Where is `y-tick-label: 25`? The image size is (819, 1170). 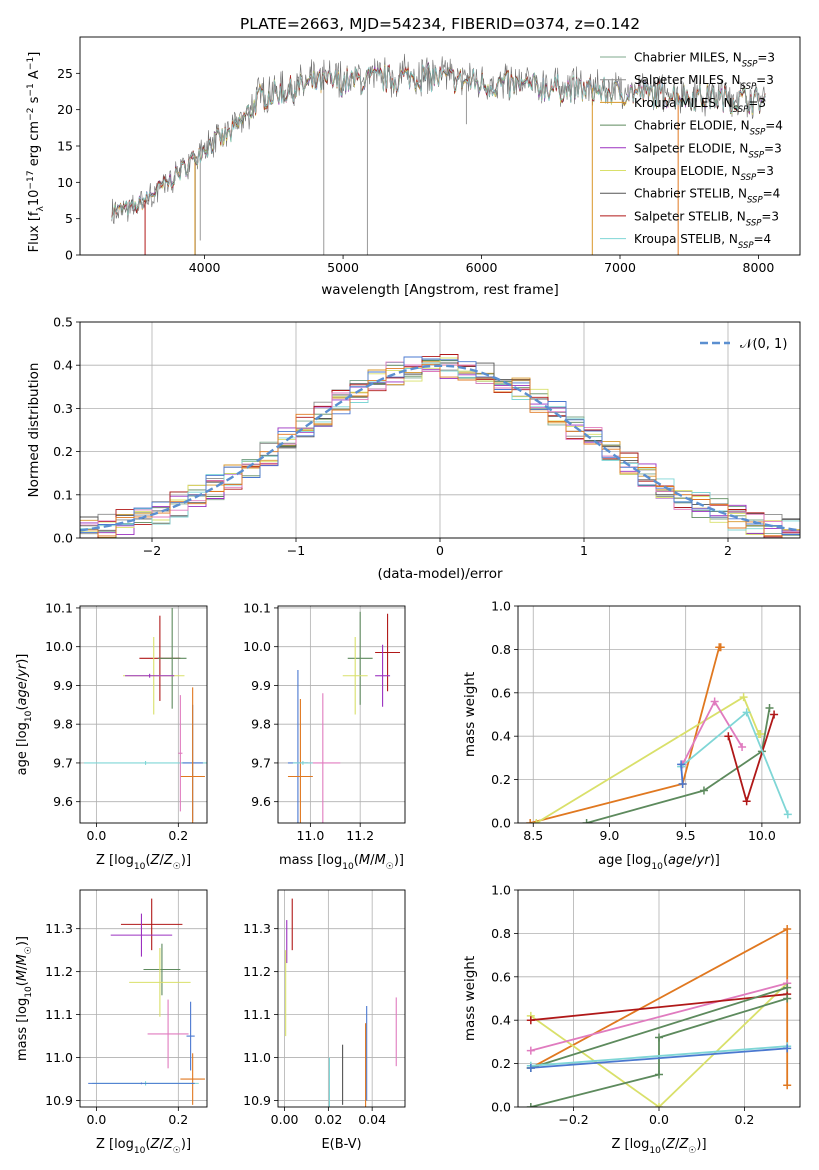 y-tick-label: 25 is located at coordinates (65, 73).